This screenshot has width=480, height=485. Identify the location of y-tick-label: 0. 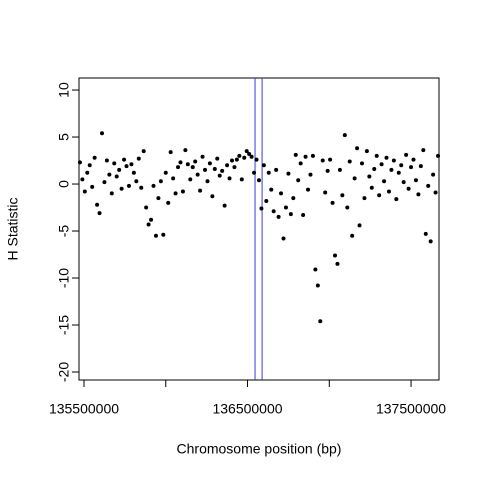
(64, 184).